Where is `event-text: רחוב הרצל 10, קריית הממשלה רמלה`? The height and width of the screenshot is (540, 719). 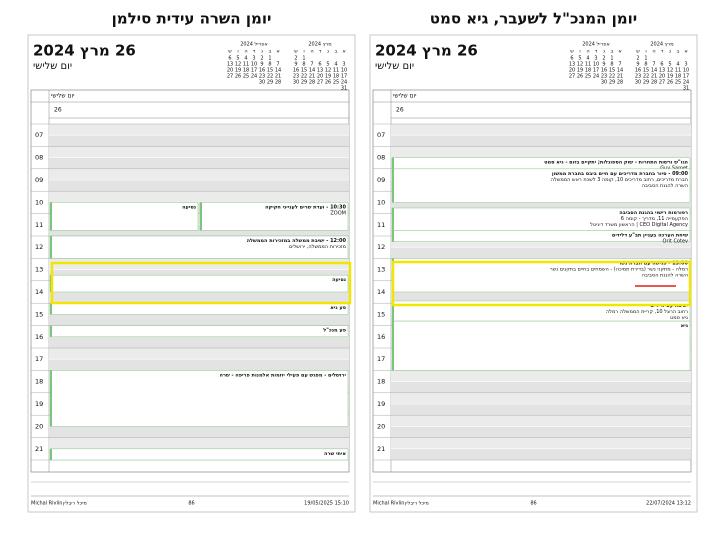
event-text: רחוב הרצל 10, קריית הממשלה רמלה is located at coordinates (647, 312).